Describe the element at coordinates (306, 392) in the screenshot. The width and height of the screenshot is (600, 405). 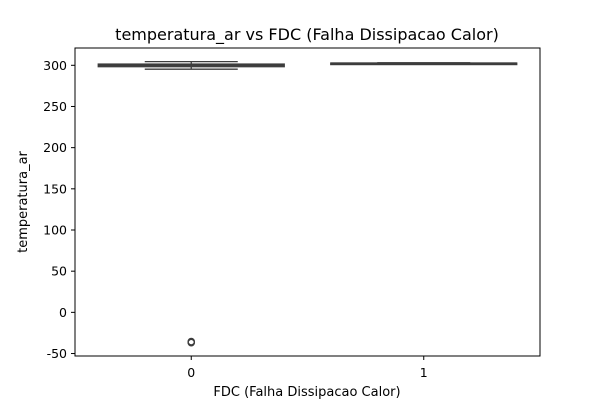
I see `x-axis-label: FDC (Falha Dissipacao Calor)` at that location.